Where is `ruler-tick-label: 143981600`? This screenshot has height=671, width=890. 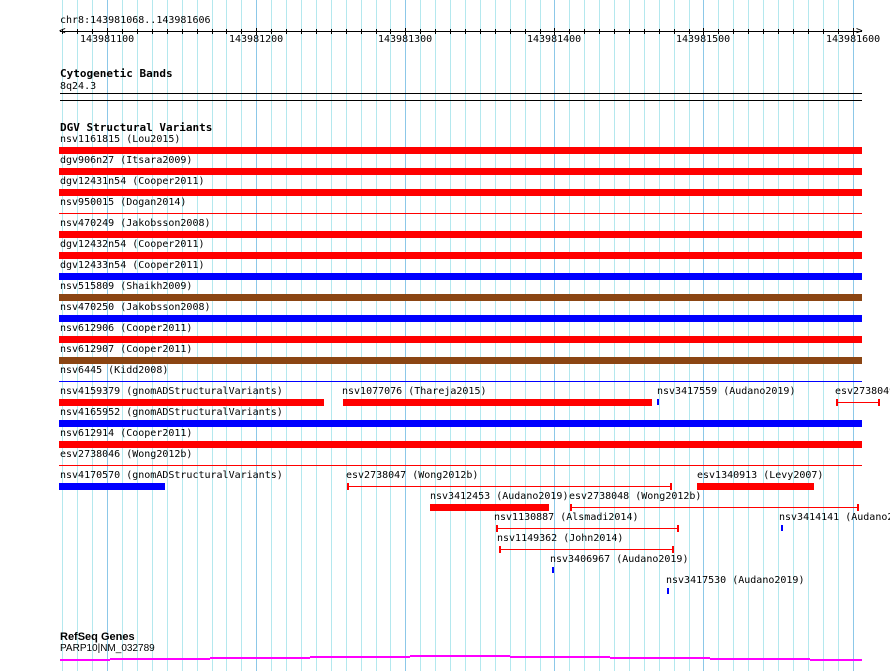 ruler-tick-label: 143981600 is located at coordinates (853, 39).